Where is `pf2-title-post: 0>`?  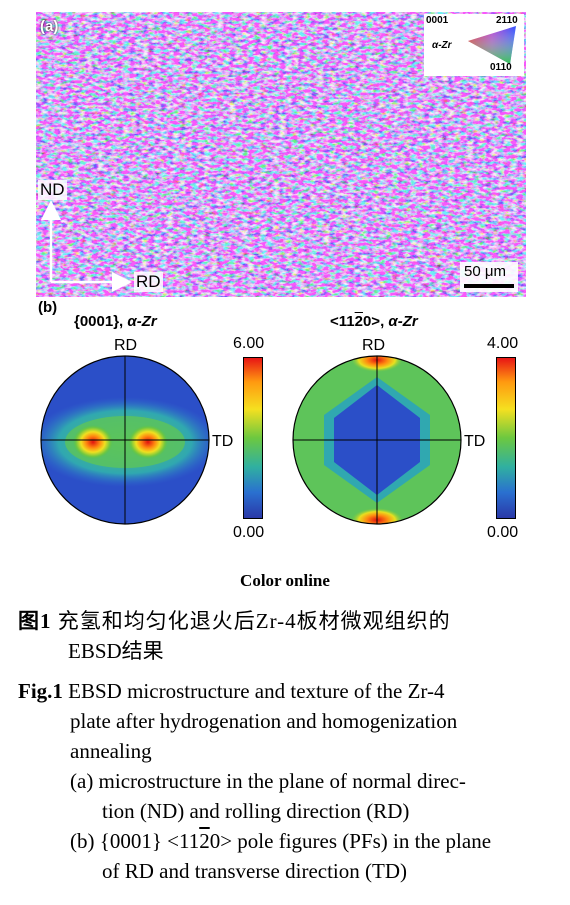 pf2-title-post: 0> is located at coordinates (371, 321).